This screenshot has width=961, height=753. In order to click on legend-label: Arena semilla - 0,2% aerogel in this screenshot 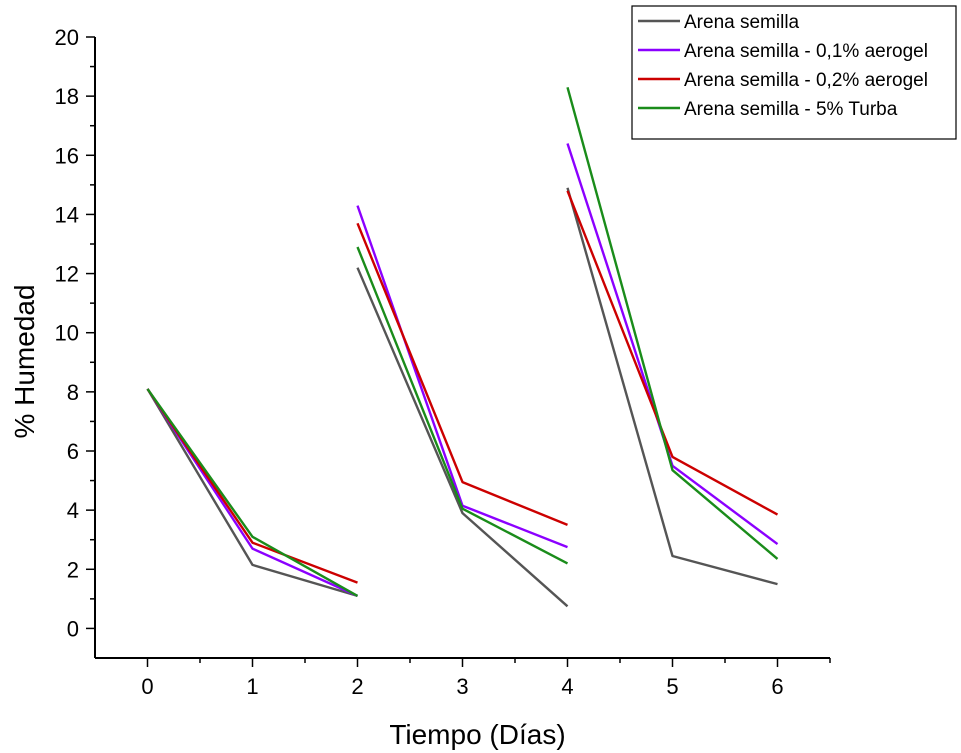, I will do `click(806, 80)`.